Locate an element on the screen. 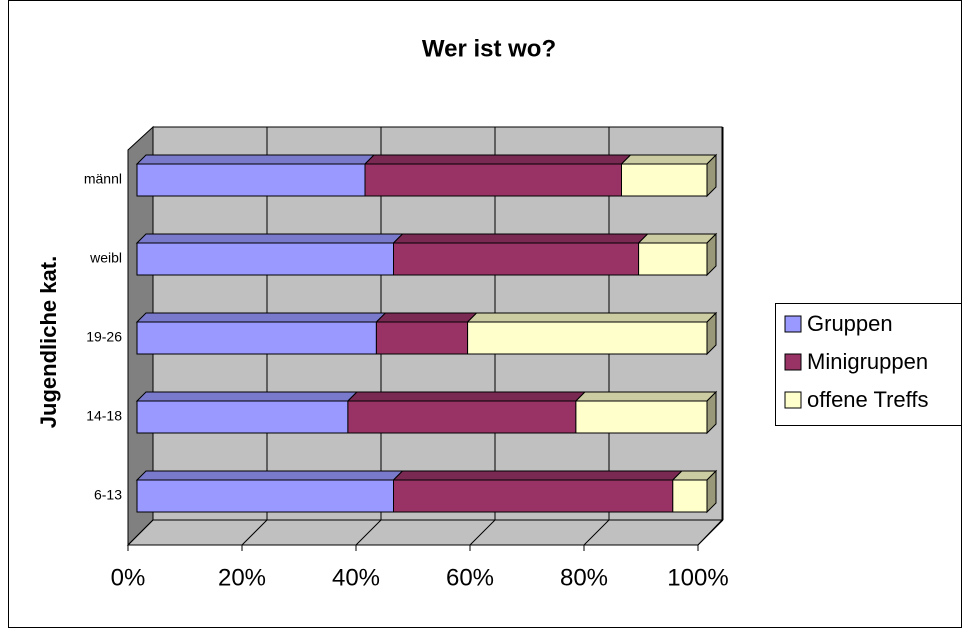 This screenshot has height=628, width=962. y-axis-label: Jugendliche kat. is located at coordinates (48, 342).